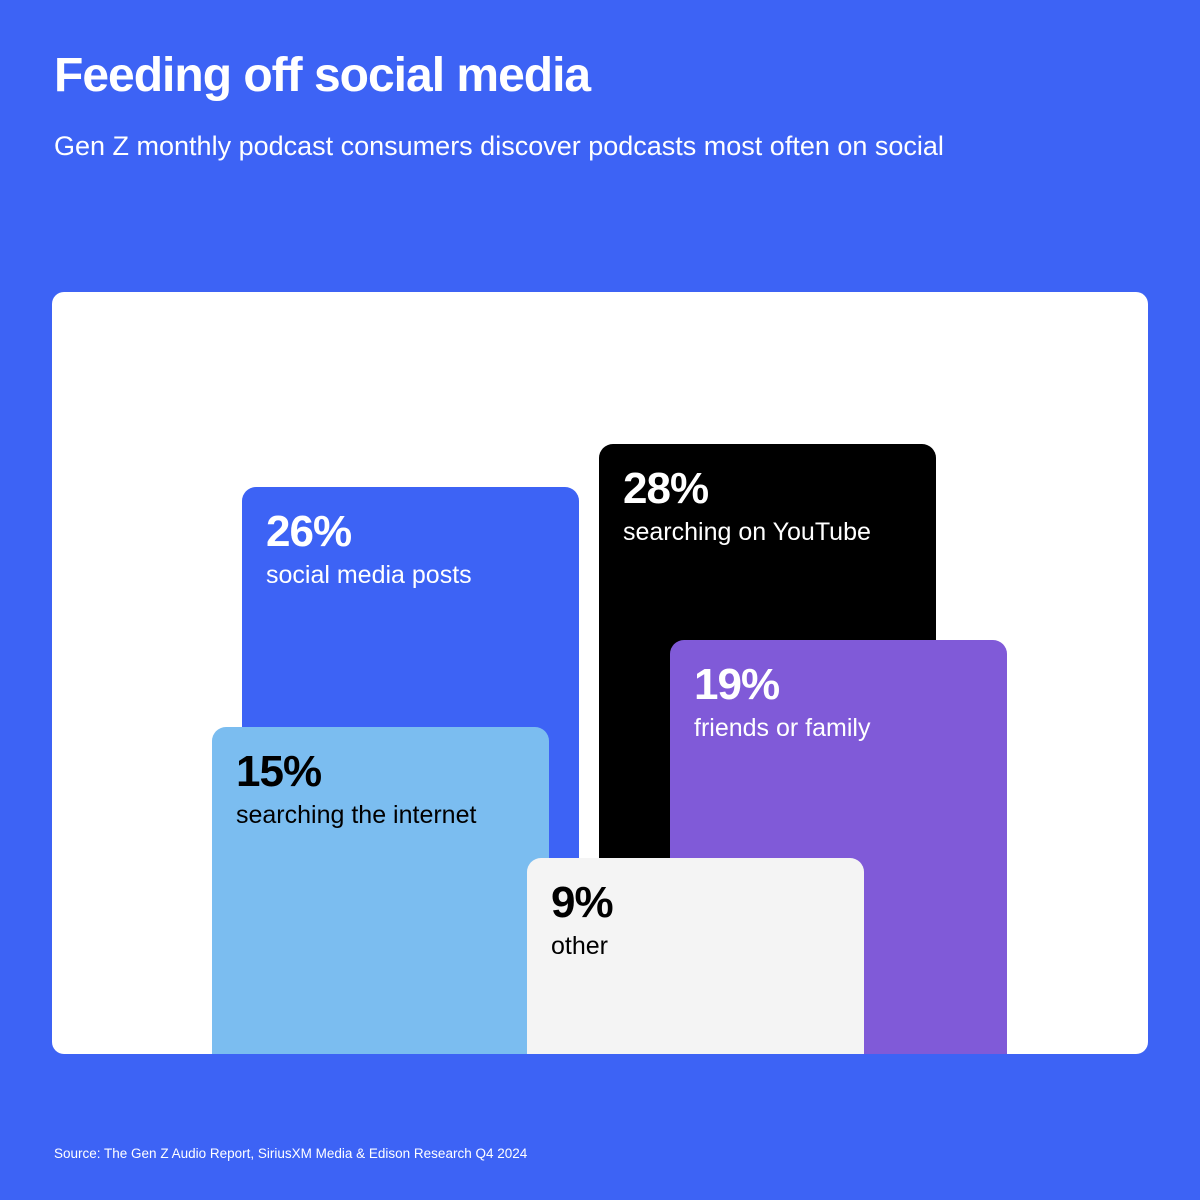 This screenshot has height=1200, width=1200. Describe the element at coordinates (579, 946) in the screenshot. I see `bar-category-label: other` at that location.